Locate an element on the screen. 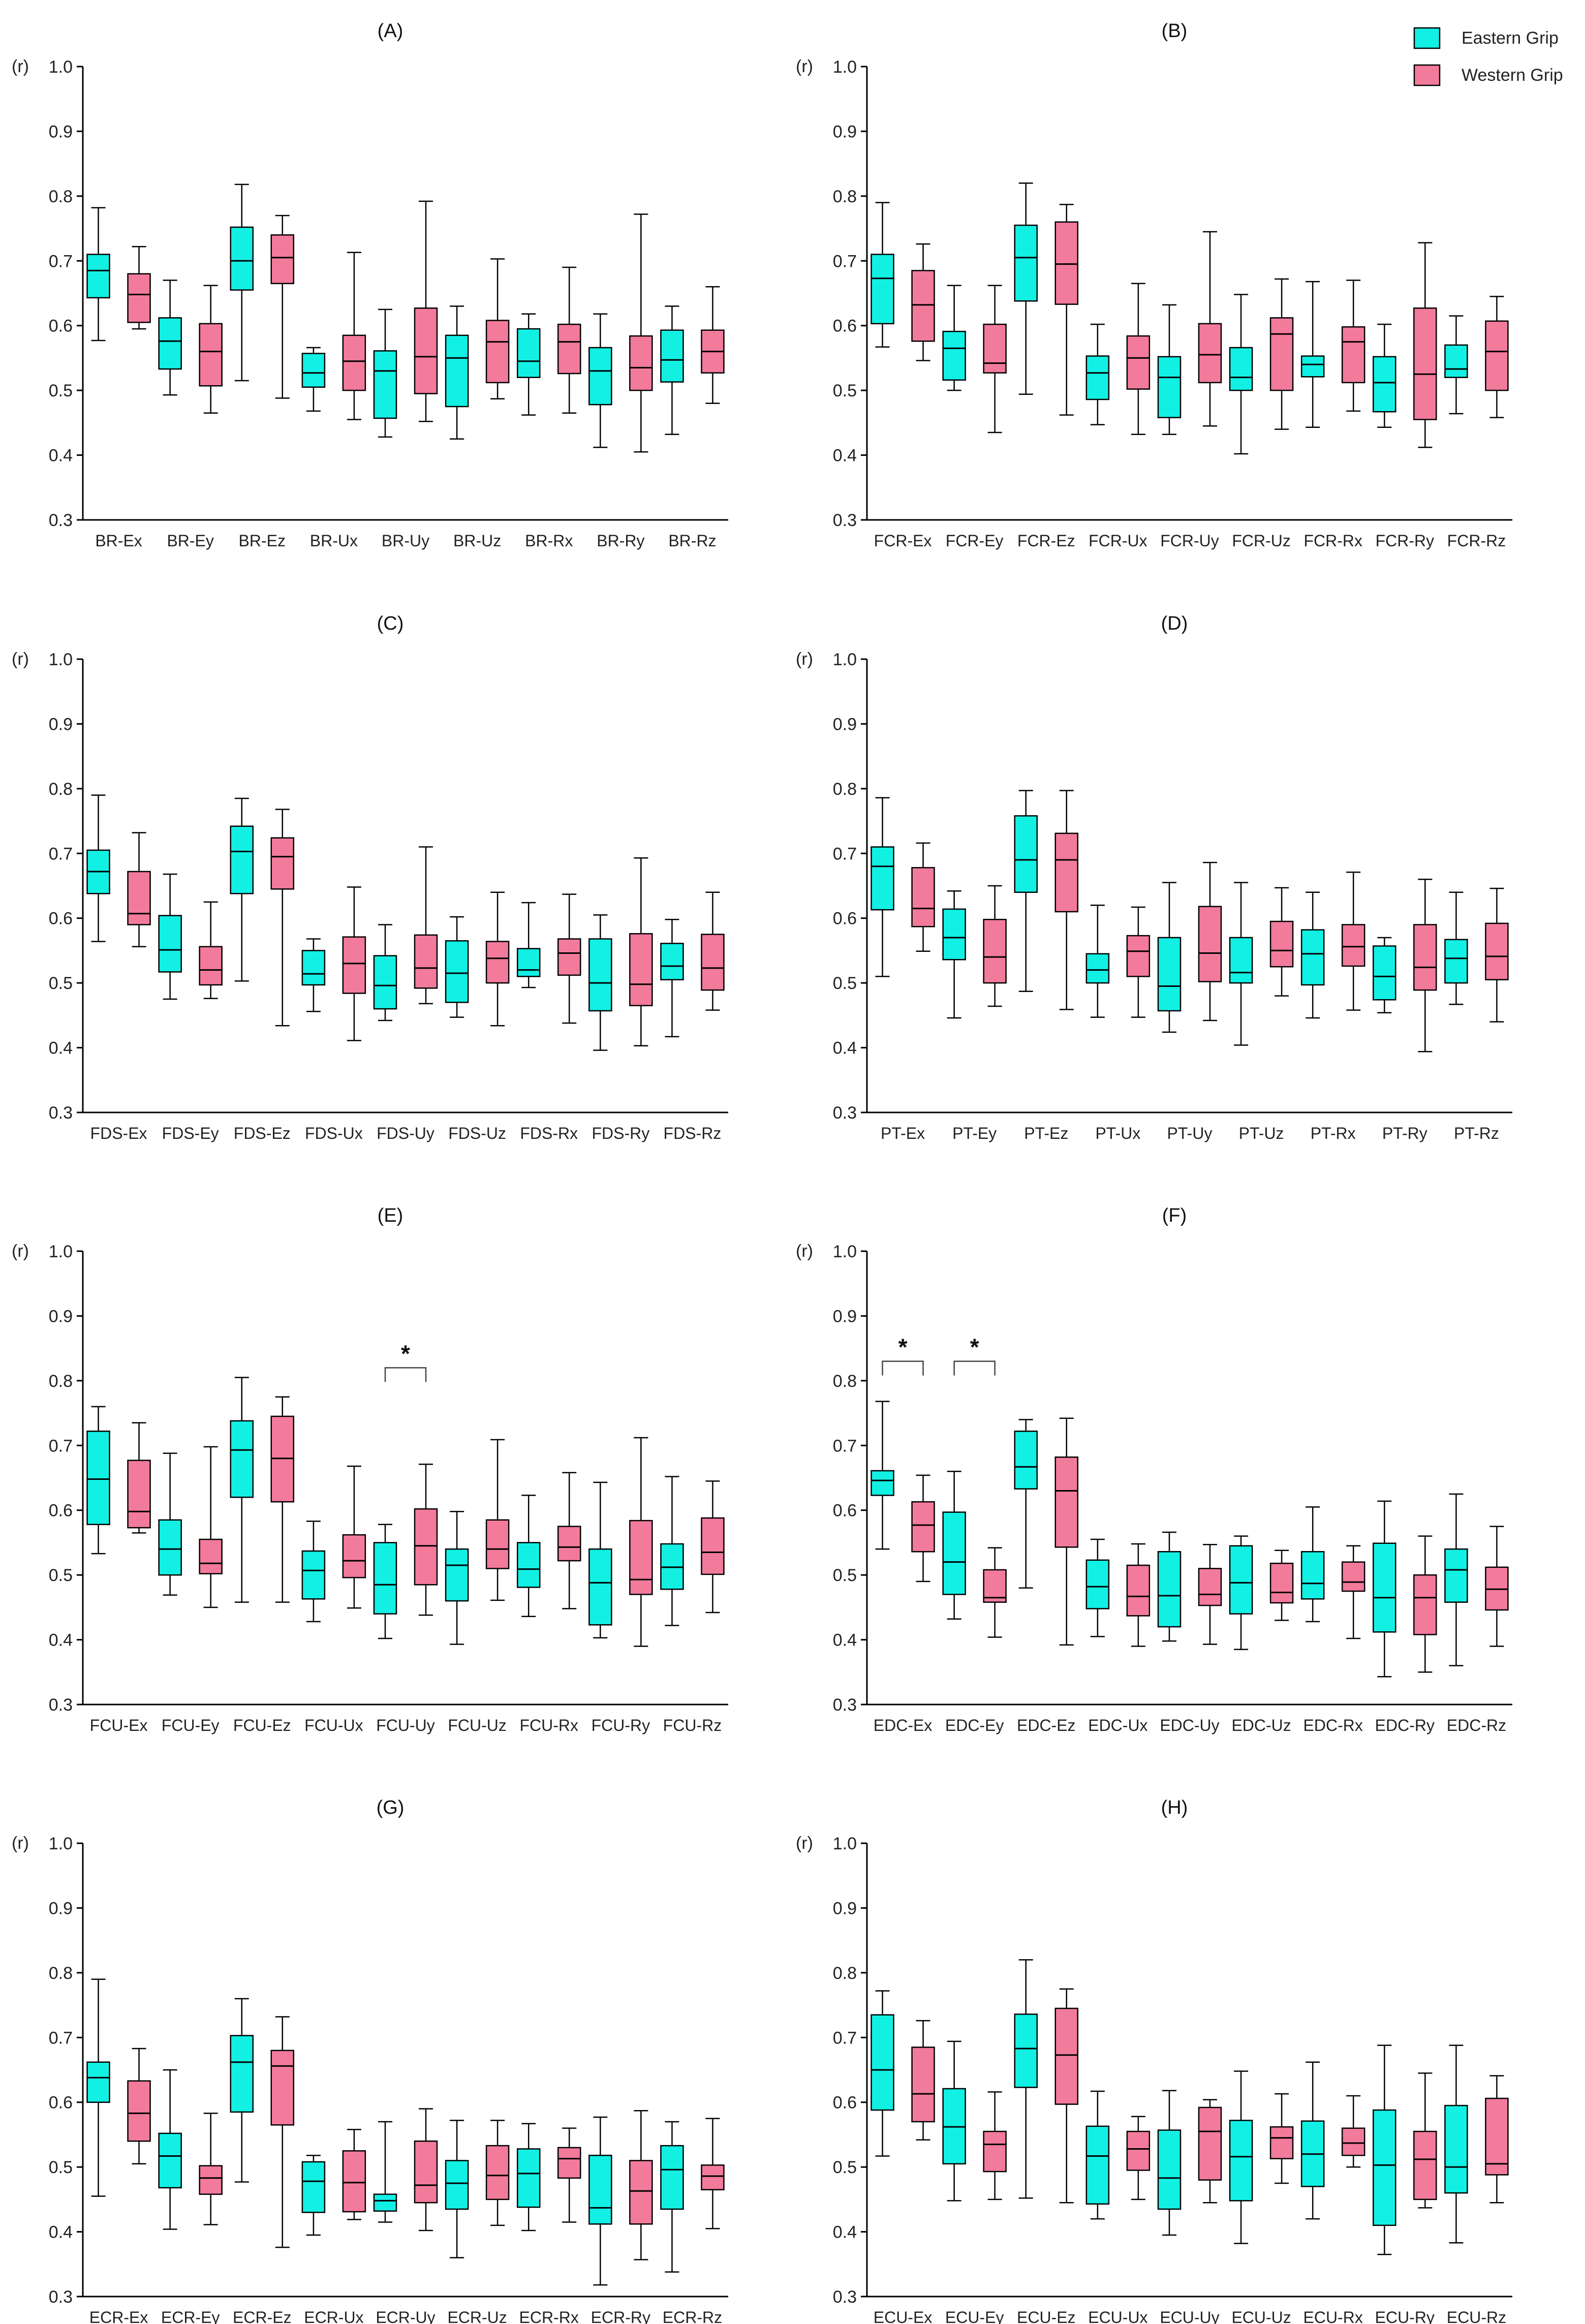 This screenshot has width=1585, height=2324. x-tick-label: FCR-Rz is located at coordinates (1476, 541).